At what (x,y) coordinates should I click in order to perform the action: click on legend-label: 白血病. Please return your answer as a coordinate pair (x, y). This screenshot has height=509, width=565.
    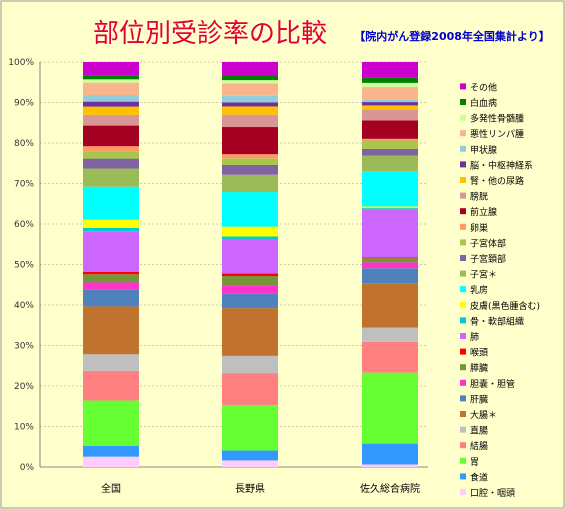
    Looking at the image, I should click on (483, 103).